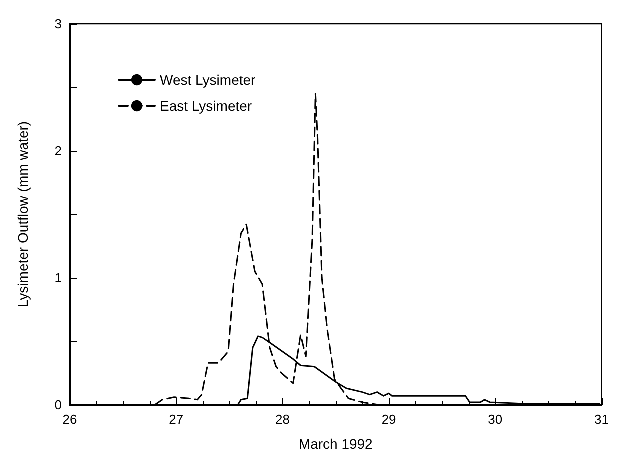  Describe the element at coordinates (282, 419) in the screenshot. I see `x-tick-label: 28` at that location.